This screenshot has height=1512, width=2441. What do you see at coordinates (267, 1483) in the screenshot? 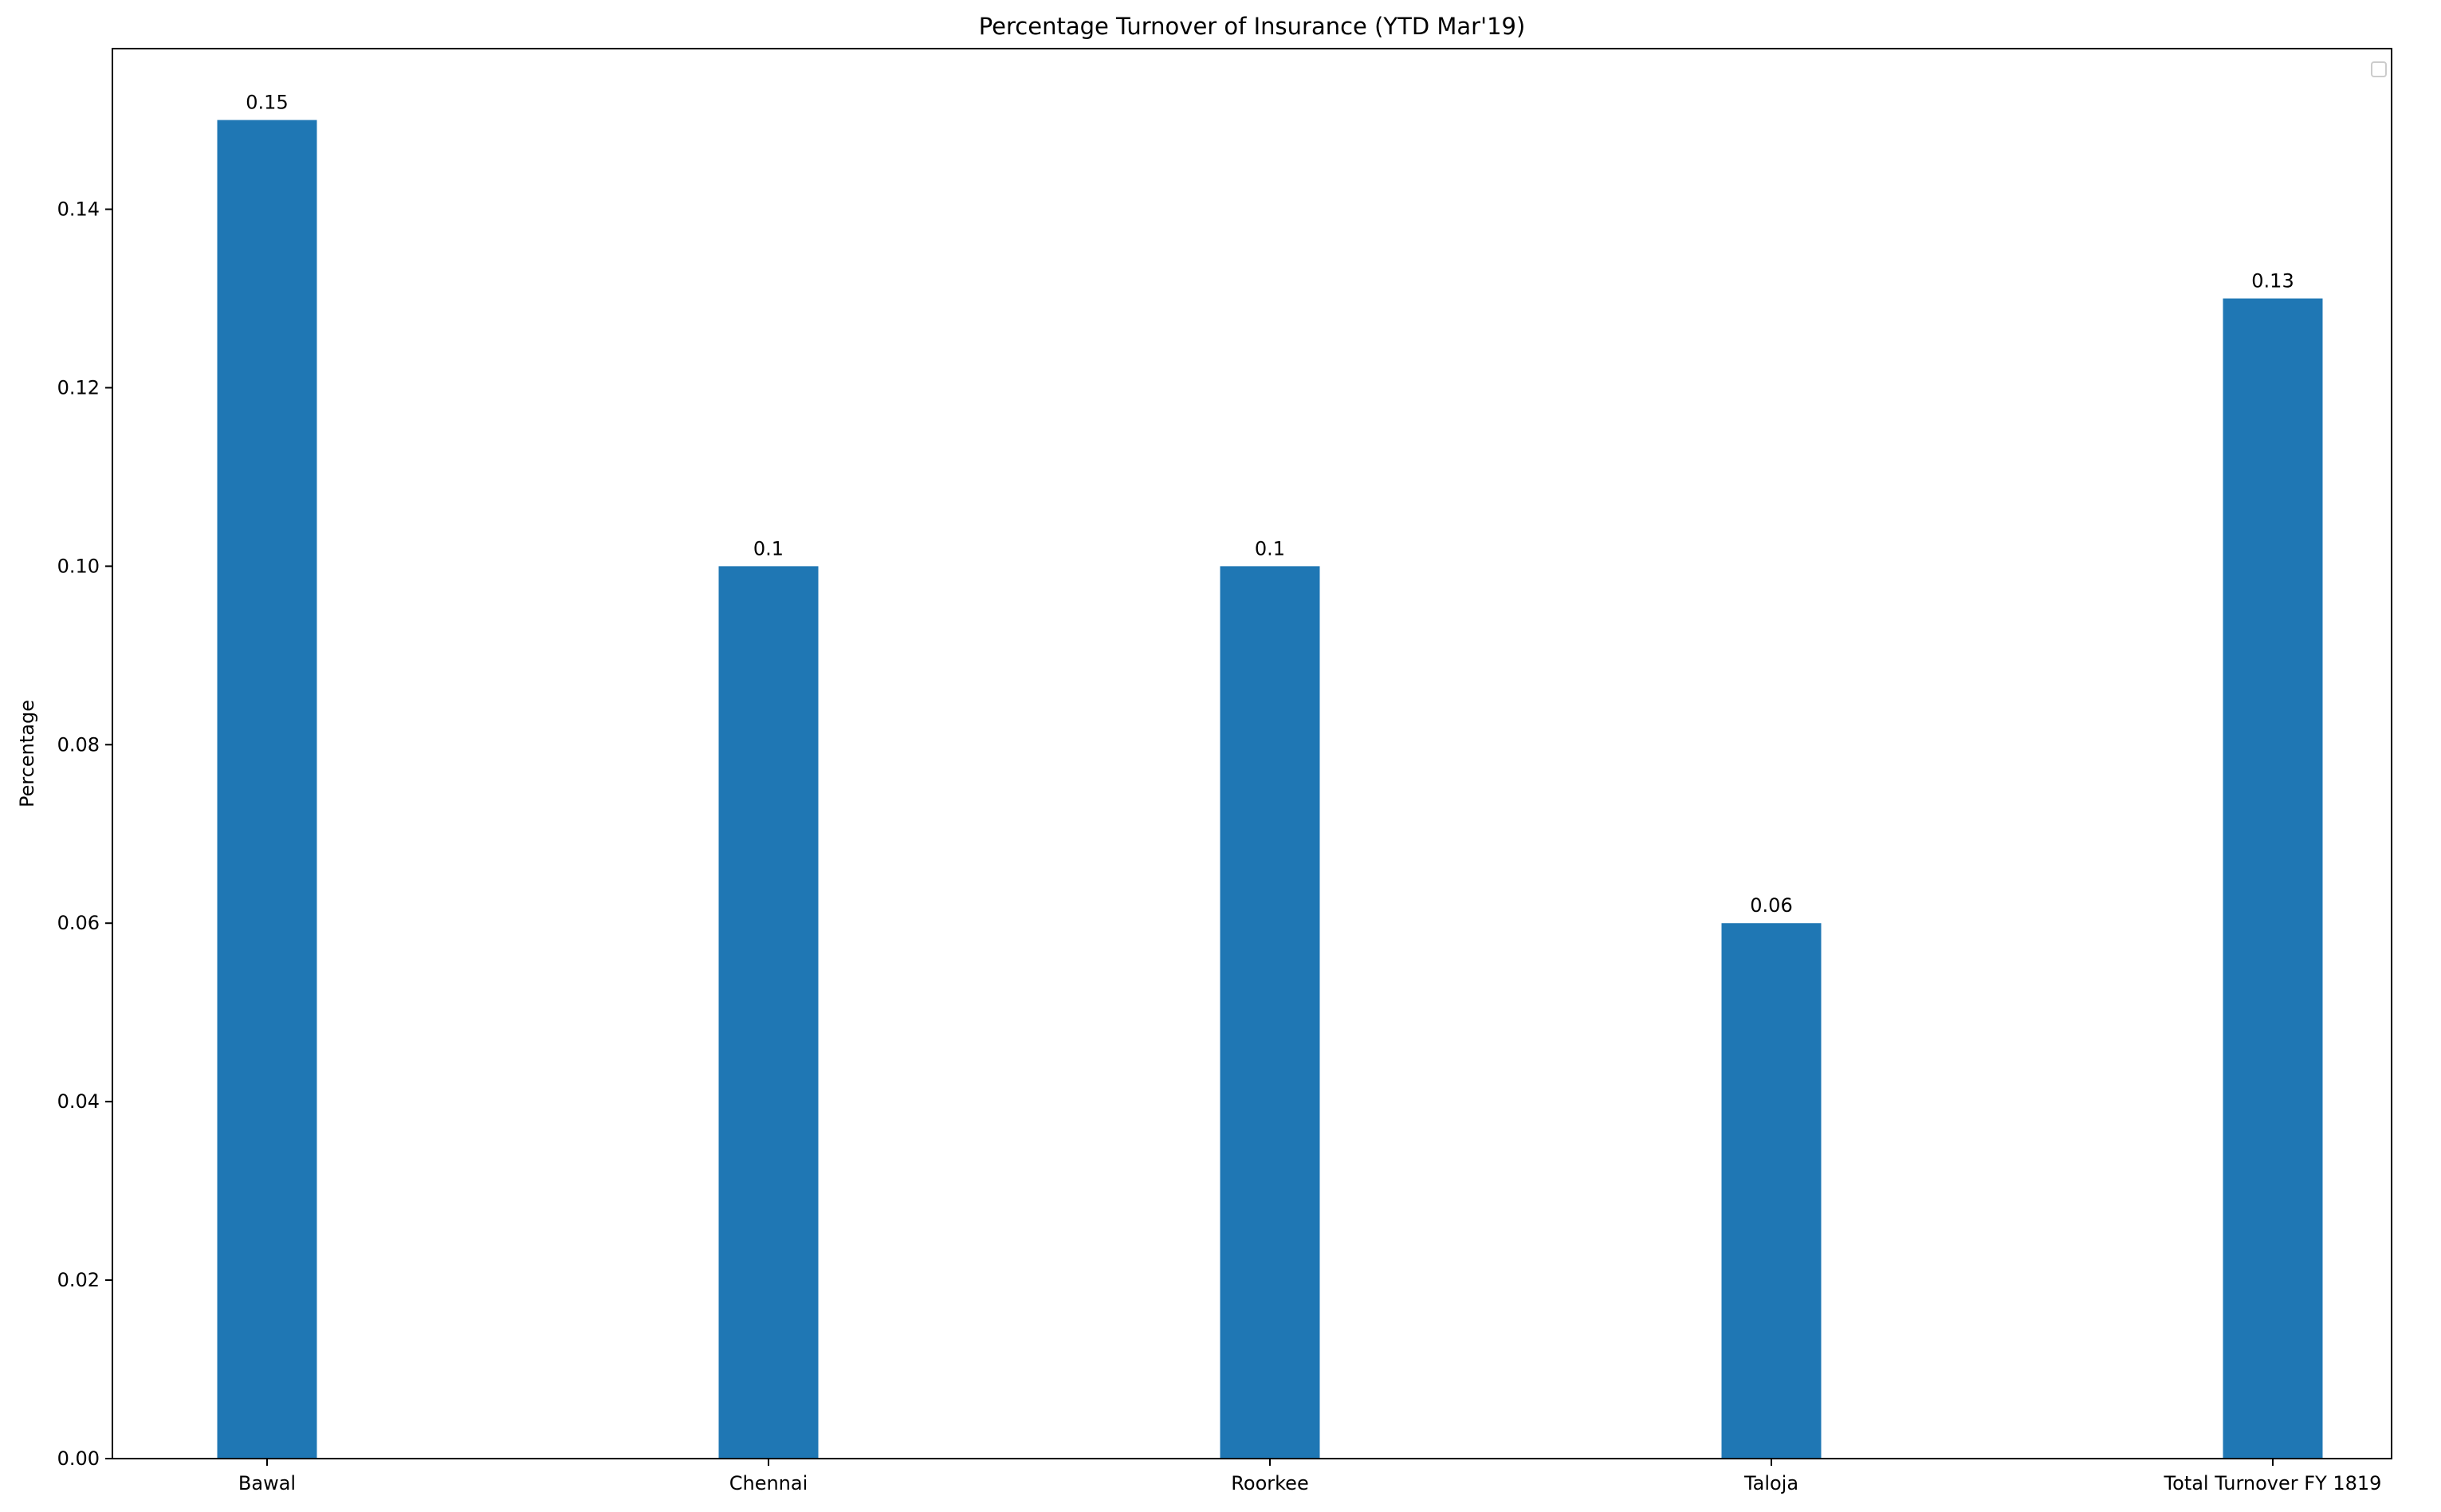
I see `x-tick-label: Bawal` at bounding box center [267, 1483].